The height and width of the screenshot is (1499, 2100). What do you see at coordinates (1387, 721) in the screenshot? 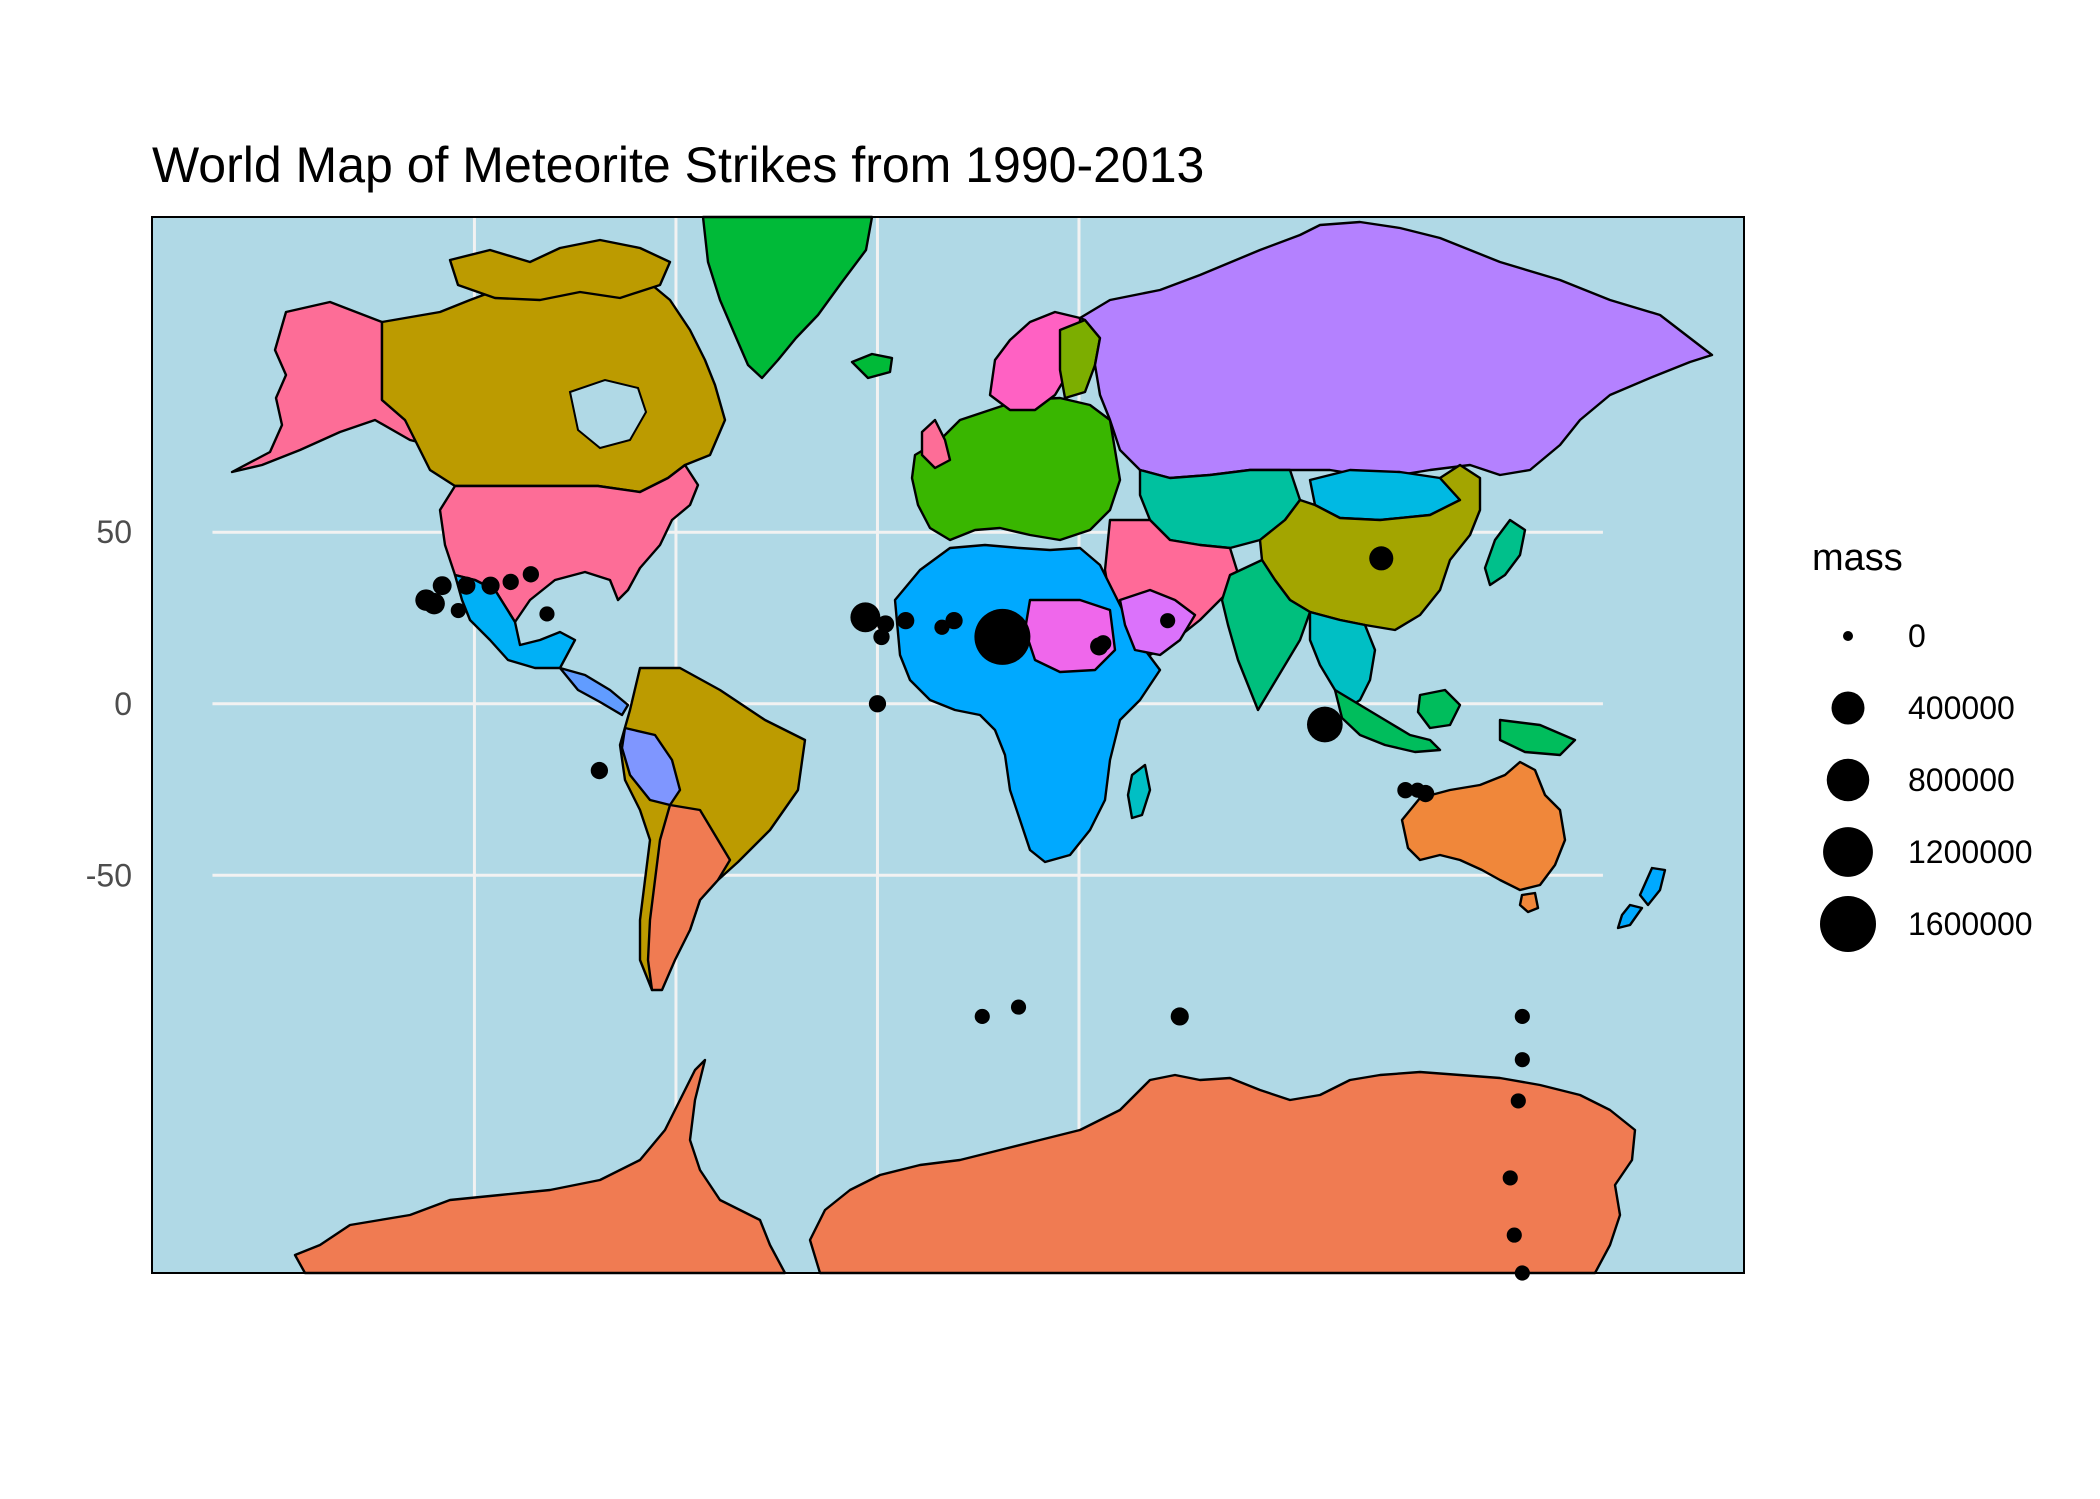
I see `indonesia` at bounding box center [1387, 721].